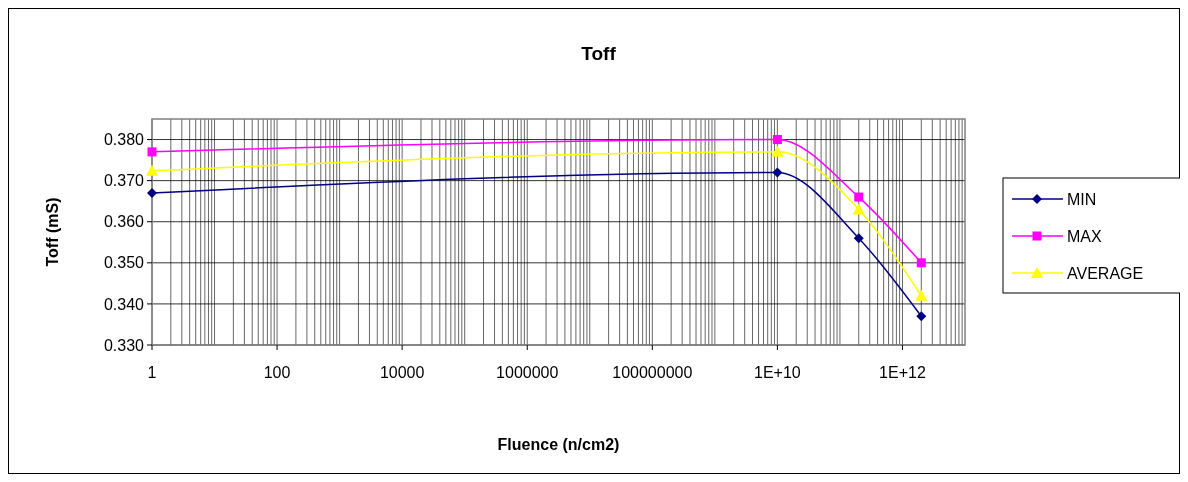 This screenshot has width=1188, height=482. What do you see at coordinates (124, 222) in the screenshot?
I see `y-tick-label: 0.360` at bounding box center [124, 222].